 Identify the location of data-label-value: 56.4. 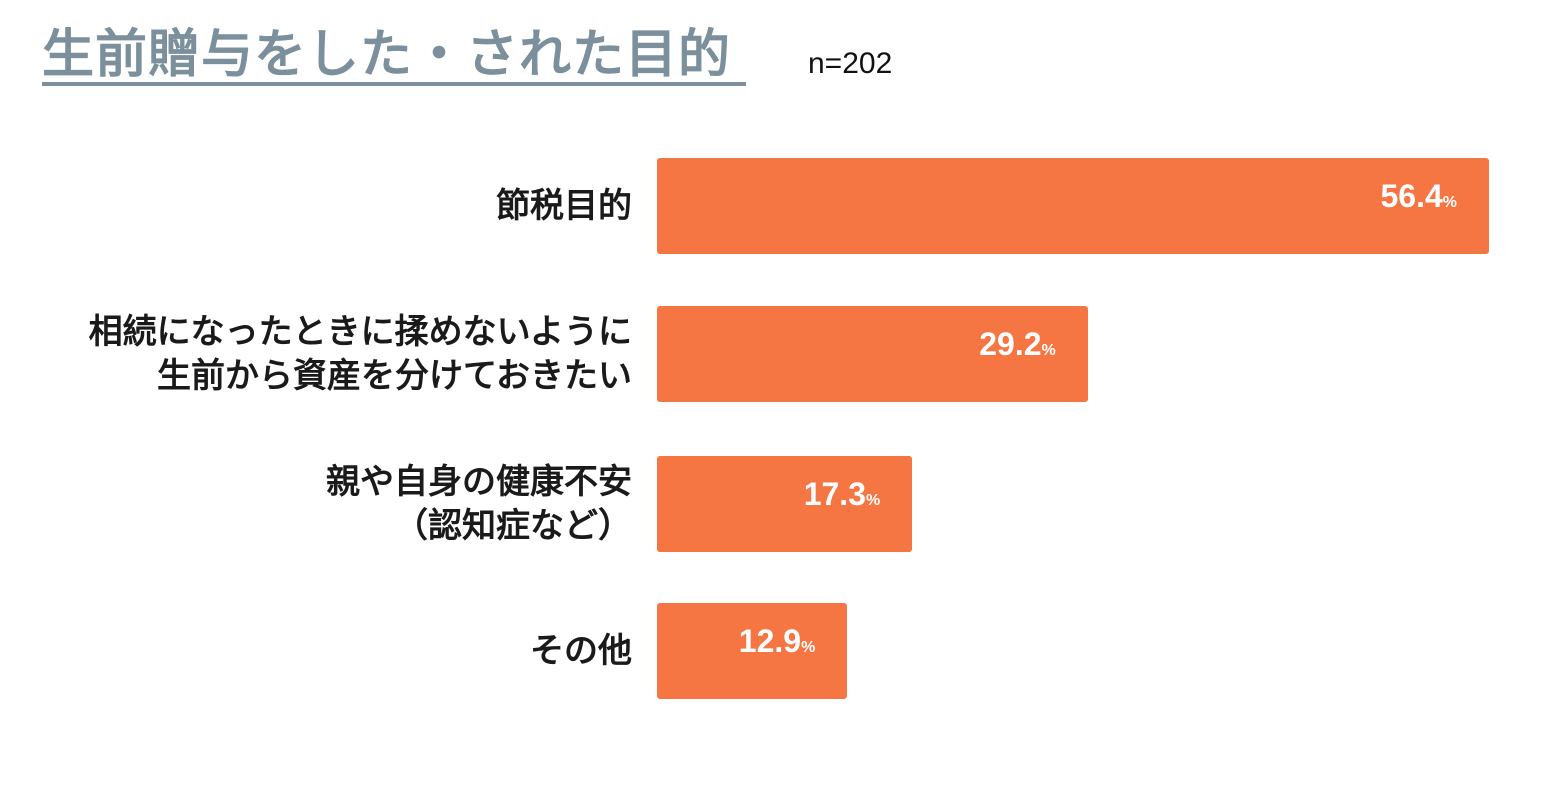
(1411, 196).